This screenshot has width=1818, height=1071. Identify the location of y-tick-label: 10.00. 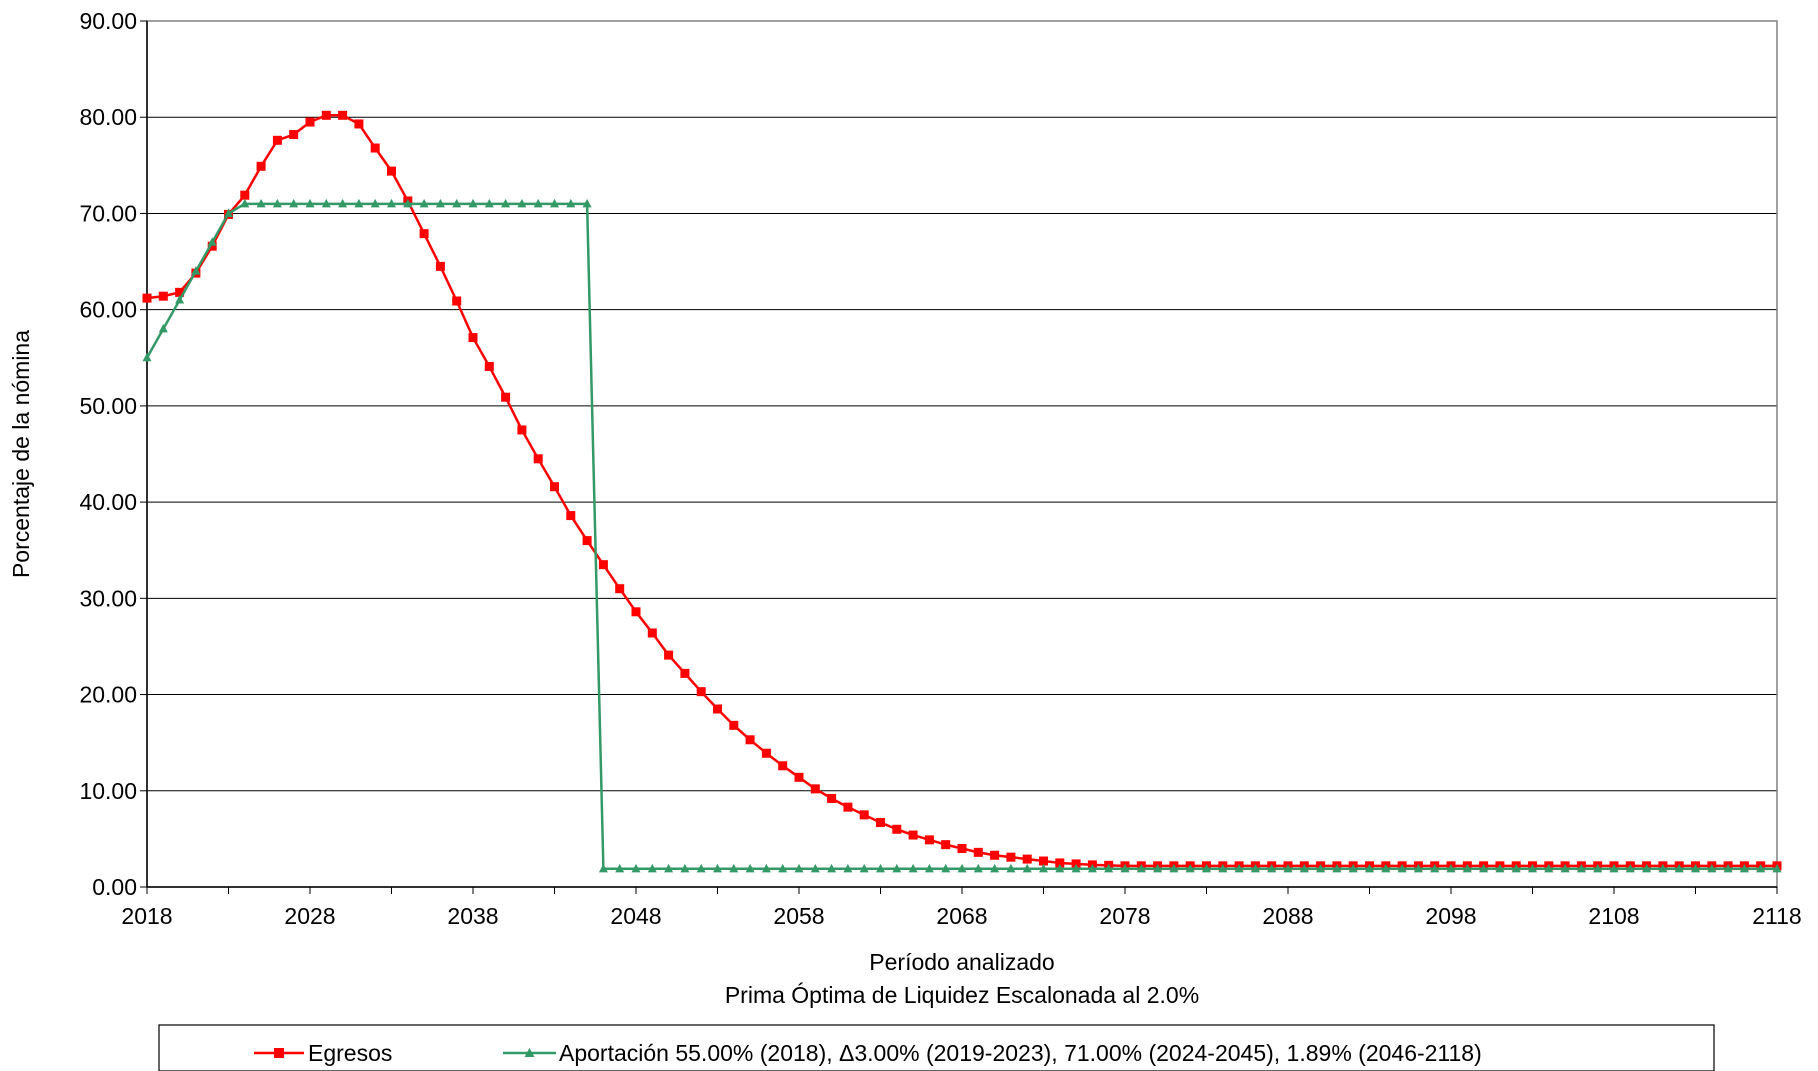
(108, 791).